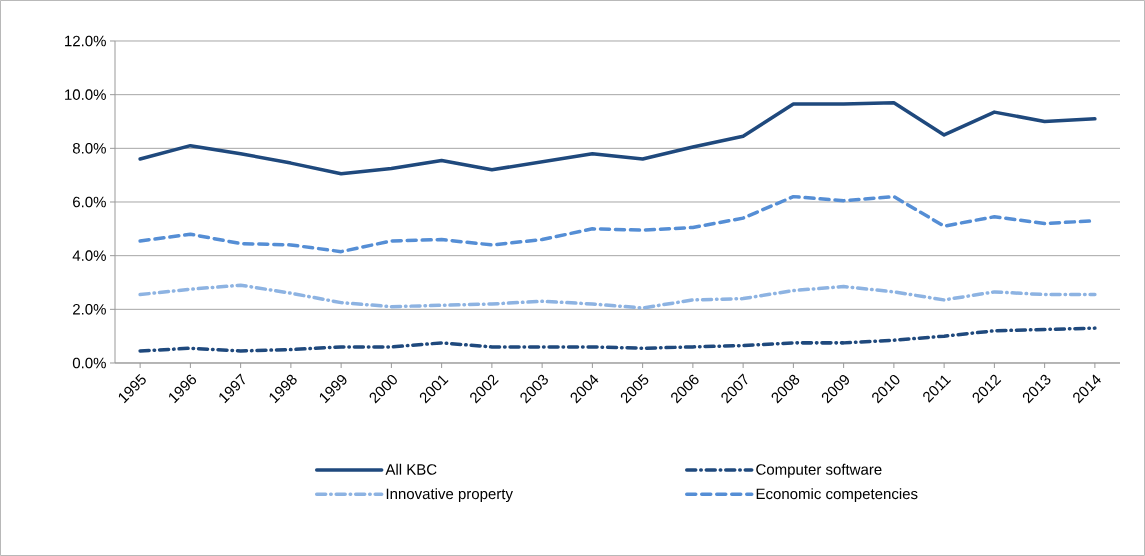  Describe the element at coordinates (819, 470) in the screenshot. I see `legend-label: Computer software` at that location.